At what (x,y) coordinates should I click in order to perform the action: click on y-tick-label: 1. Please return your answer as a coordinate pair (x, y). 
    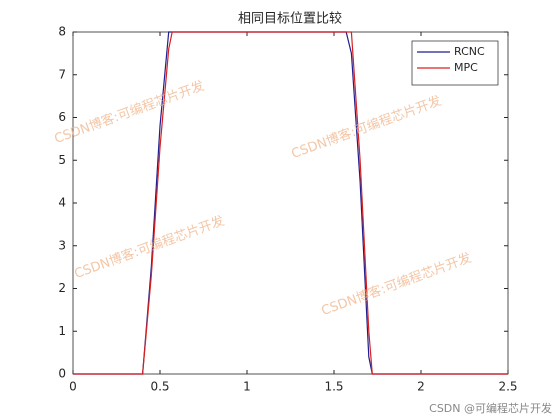
    Looking at the image, I should click on (62, 331).